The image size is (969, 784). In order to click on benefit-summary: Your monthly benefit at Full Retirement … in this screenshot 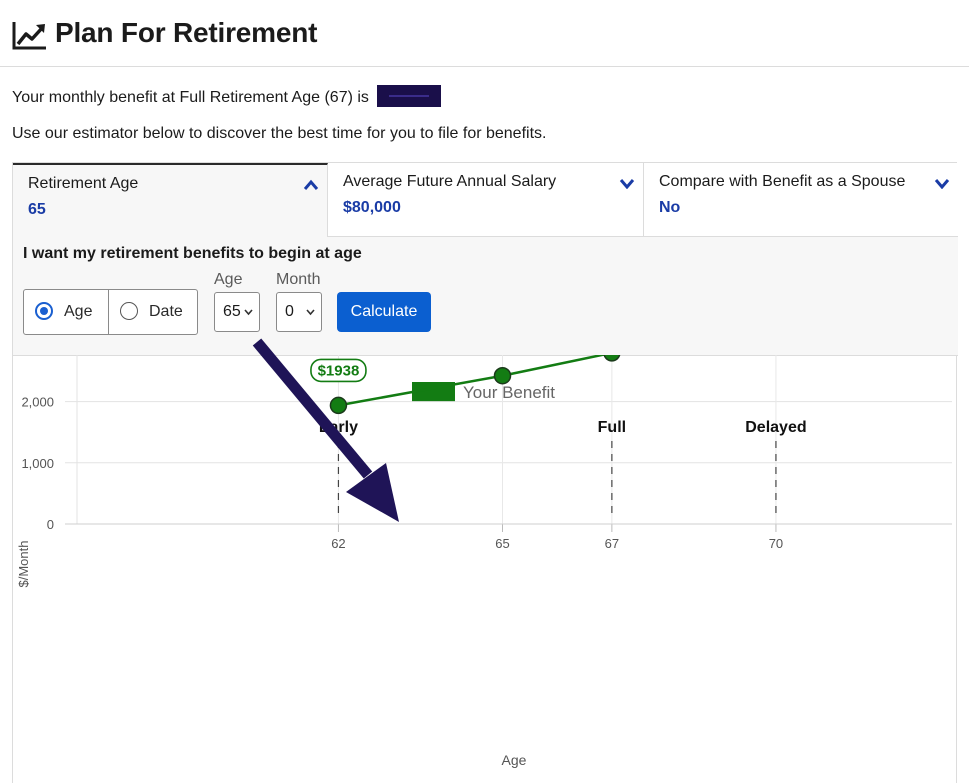, I will do `click(227, 96)`.